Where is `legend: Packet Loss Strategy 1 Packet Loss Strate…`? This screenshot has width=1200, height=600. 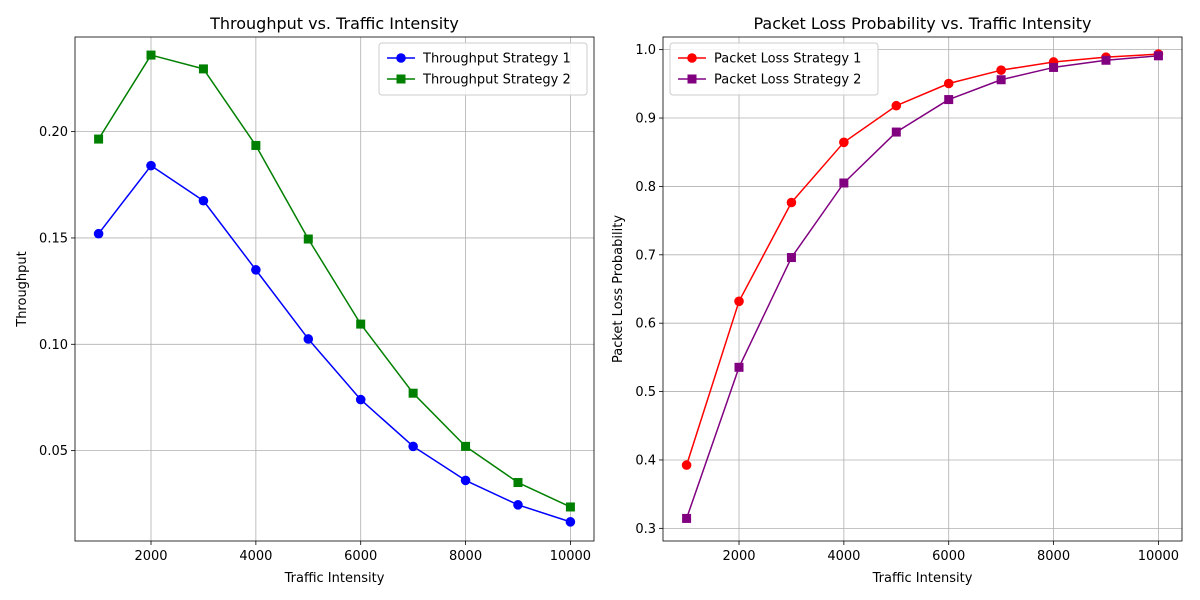 legend: Packet Loss Strategy 1 Packet Loss Strate… is located at coordinates (774, 69).